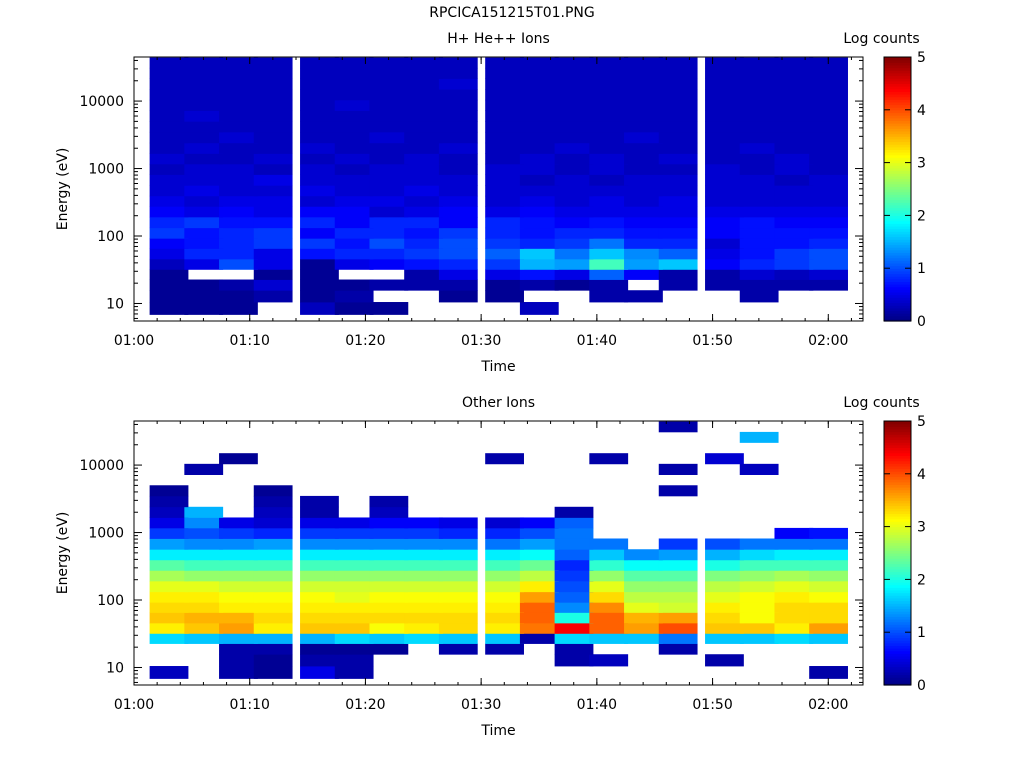 The width and height of the screenshot is (1024, 768). I want to click on x-tick-label: 01:50, so click(712, 705).